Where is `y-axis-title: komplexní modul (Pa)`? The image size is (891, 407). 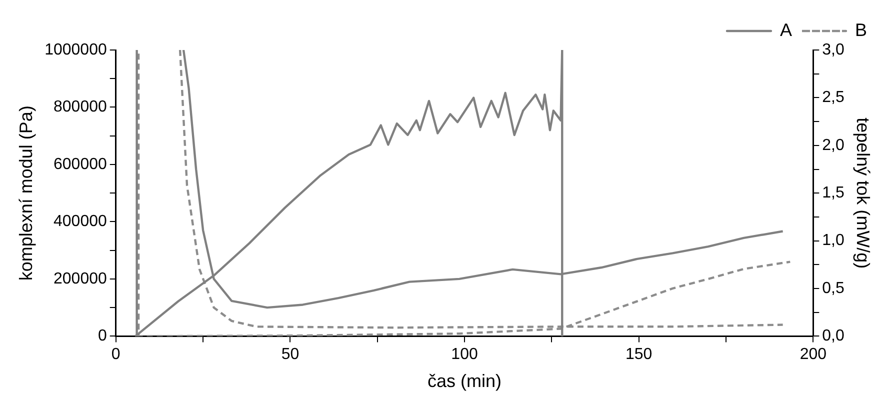 y-axis-title: komplexní modul (Pa) is located at coordinates (26, 193).